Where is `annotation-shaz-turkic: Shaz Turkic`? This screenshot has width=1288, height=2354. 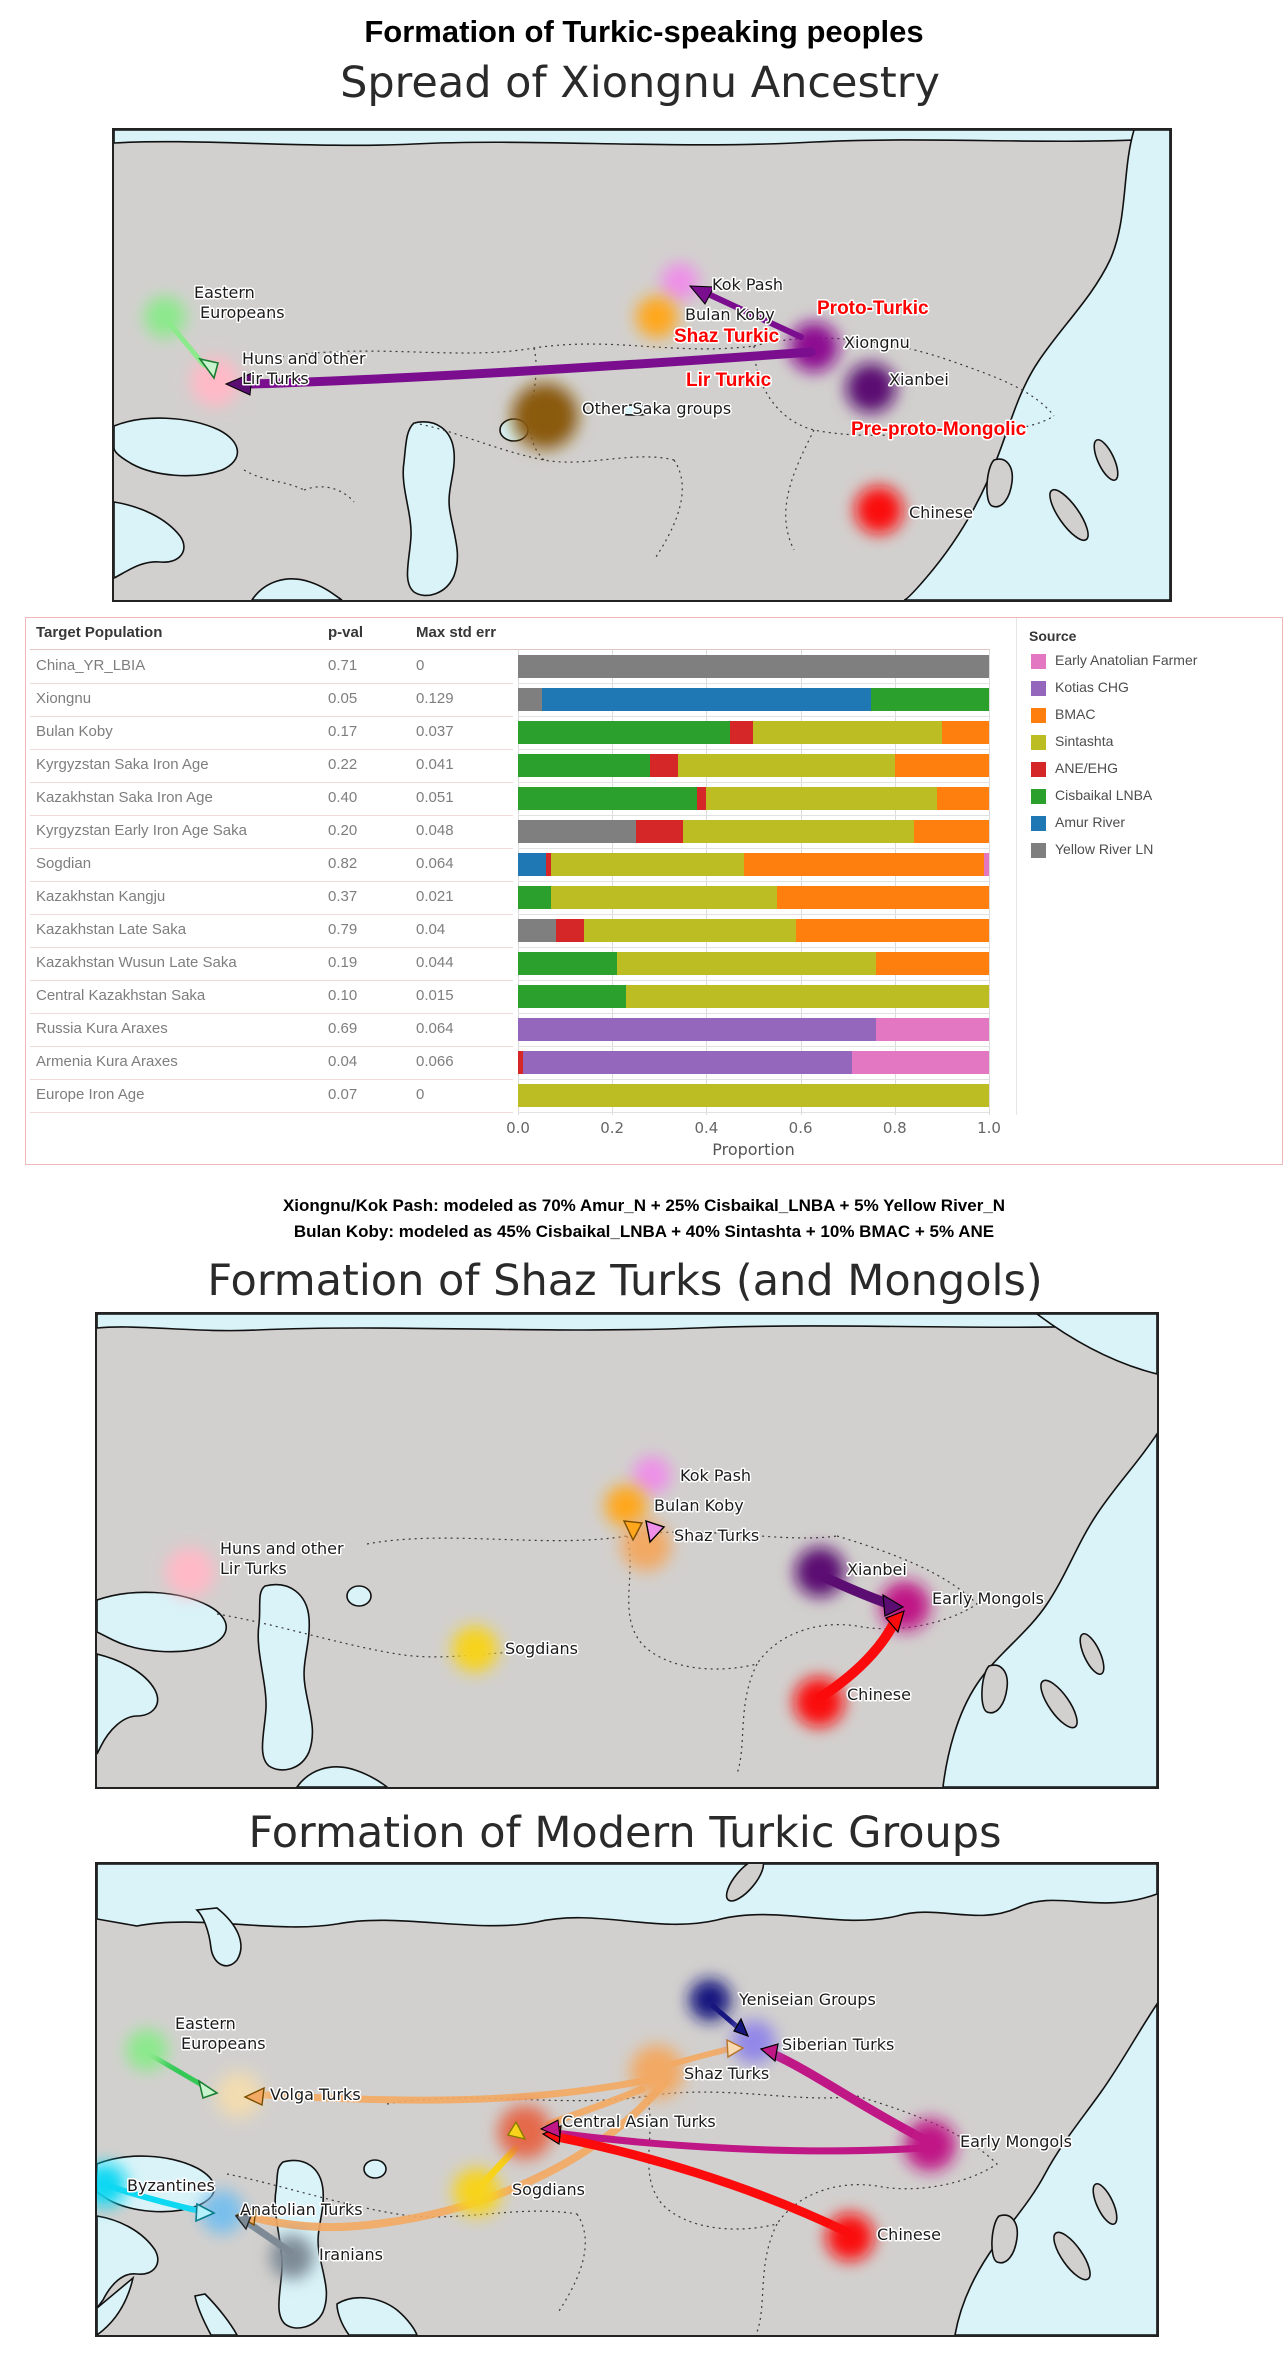 annotation-shaz-turkic: Shaz Turkic is located at coordinates (727, 336).